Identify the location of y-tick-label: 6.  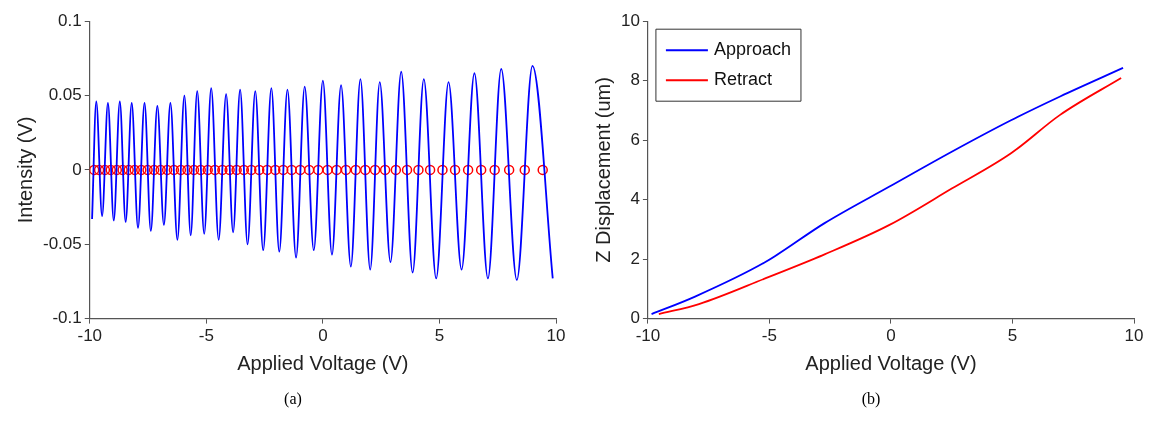
(635, 139).